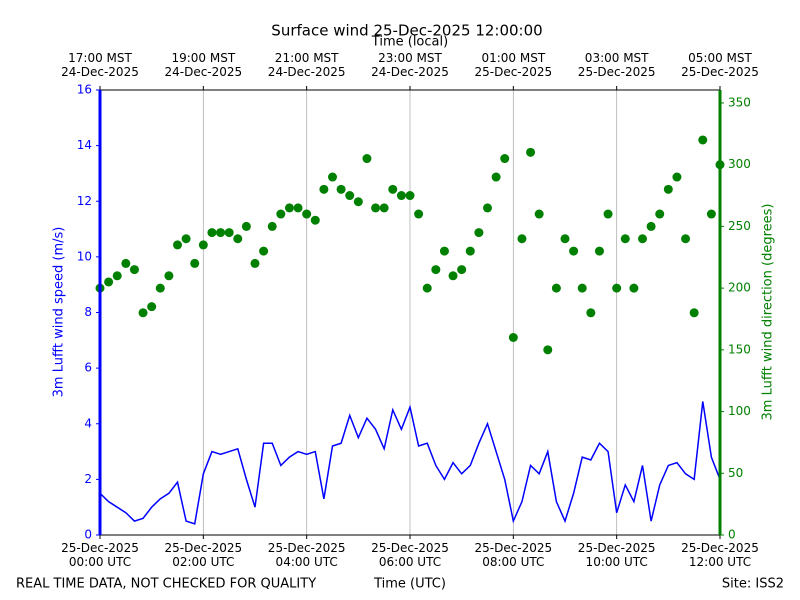 The image size is (800, 600). Describe the element at coordinates (753, 584) in the screenshot. I see `footer-site: Site: ISS2` at that location.